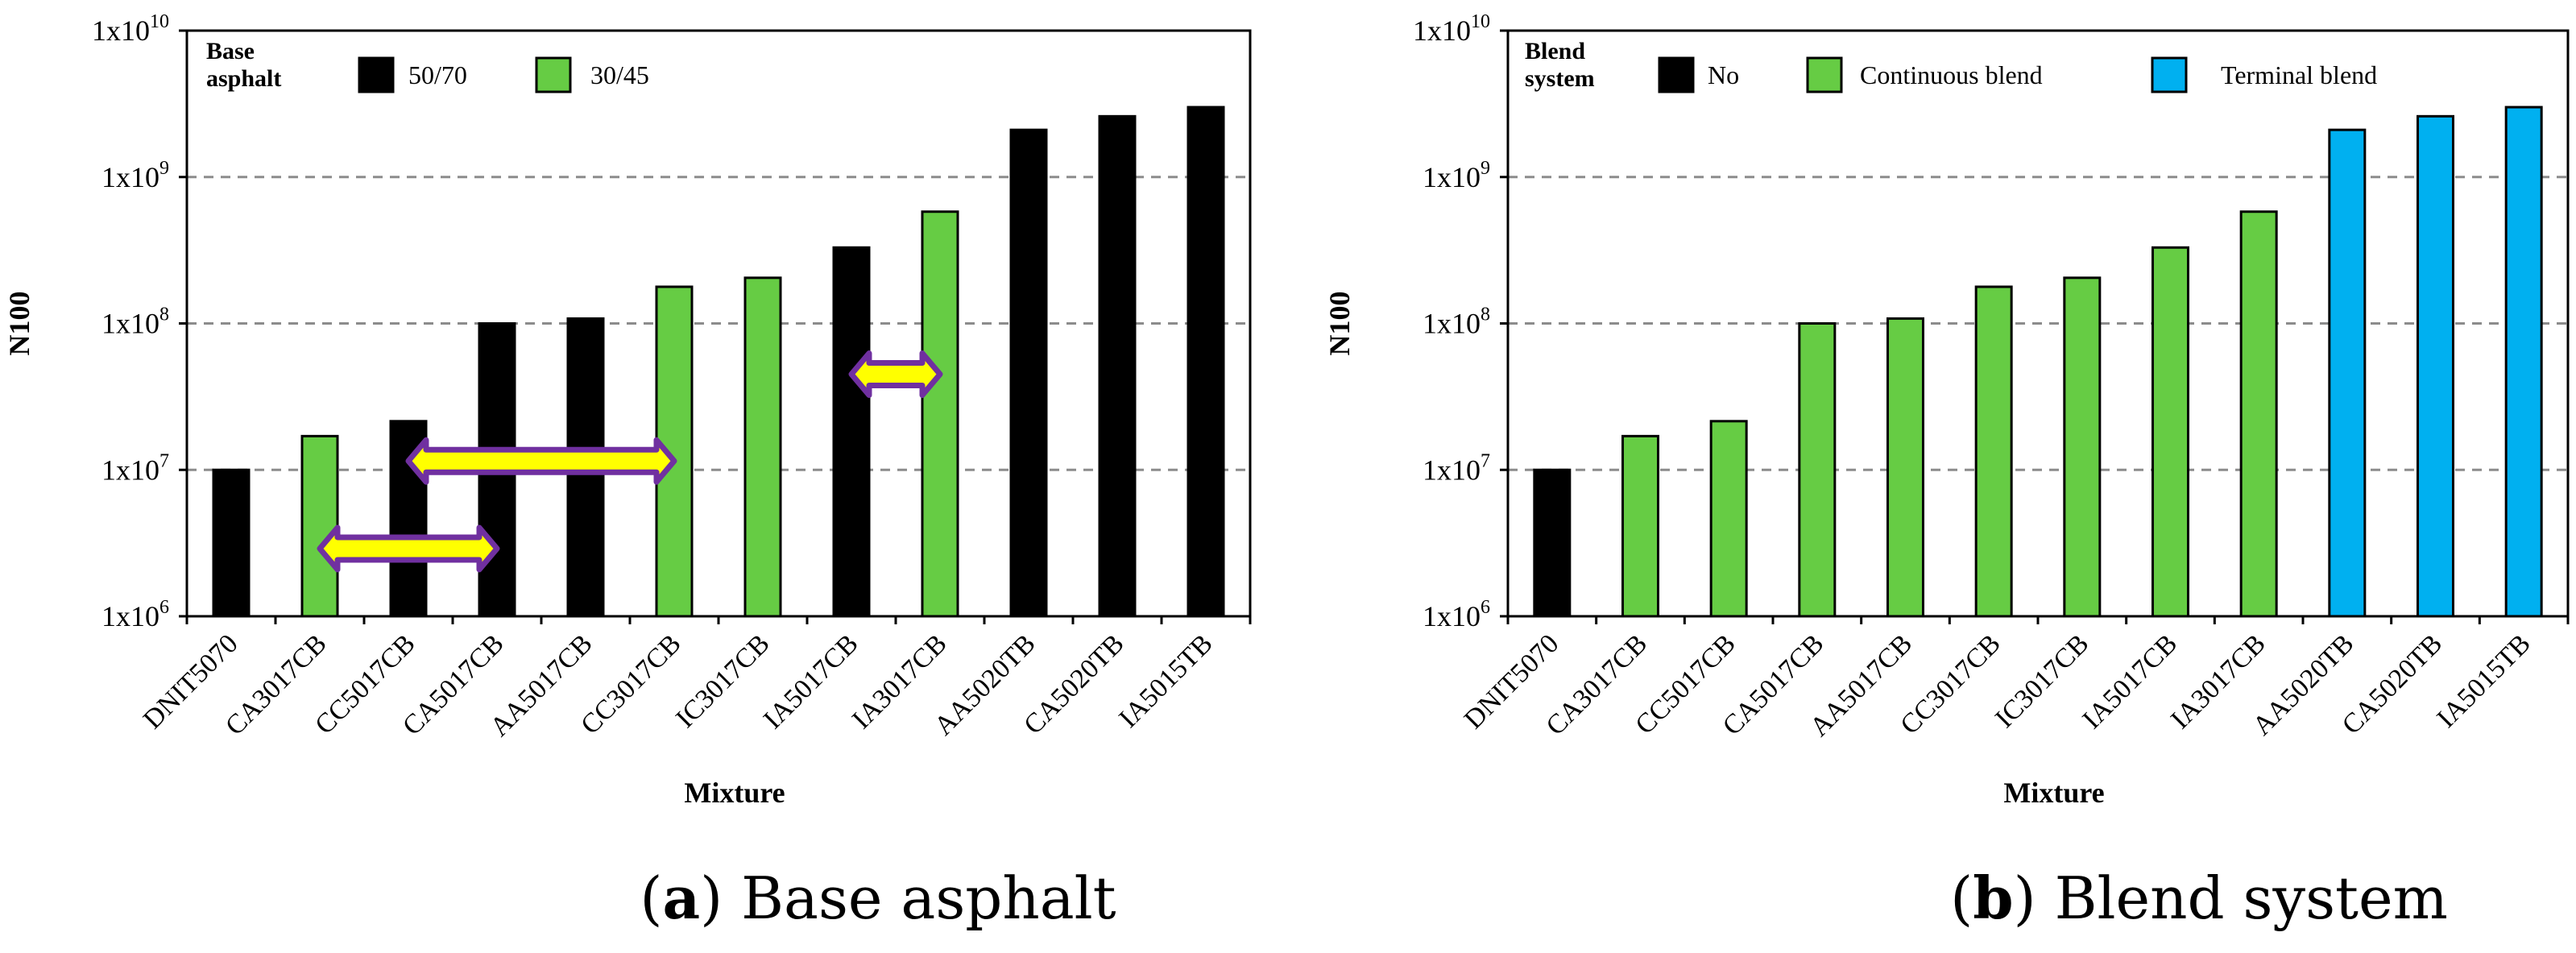 The image size is (2576, 953). I want to click on panel-caption: (a) Base asphalt, so click(878, 898).